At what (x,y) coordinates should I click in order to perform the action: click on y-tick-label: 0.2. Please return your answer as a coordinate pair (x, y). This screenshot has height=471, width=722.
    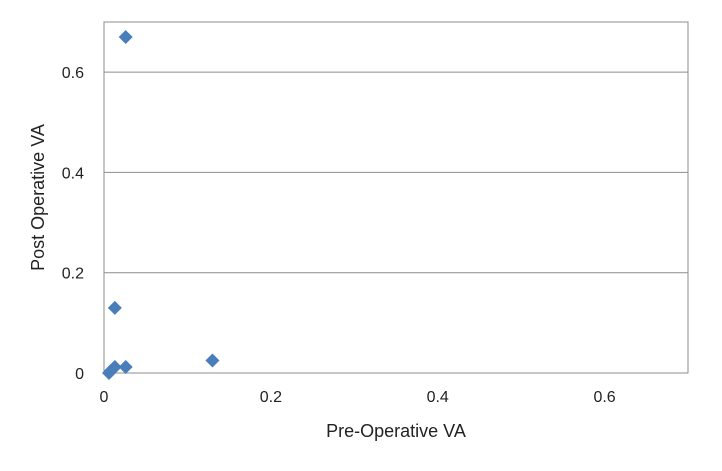
    Looking at the image, I should click on (73, 274).